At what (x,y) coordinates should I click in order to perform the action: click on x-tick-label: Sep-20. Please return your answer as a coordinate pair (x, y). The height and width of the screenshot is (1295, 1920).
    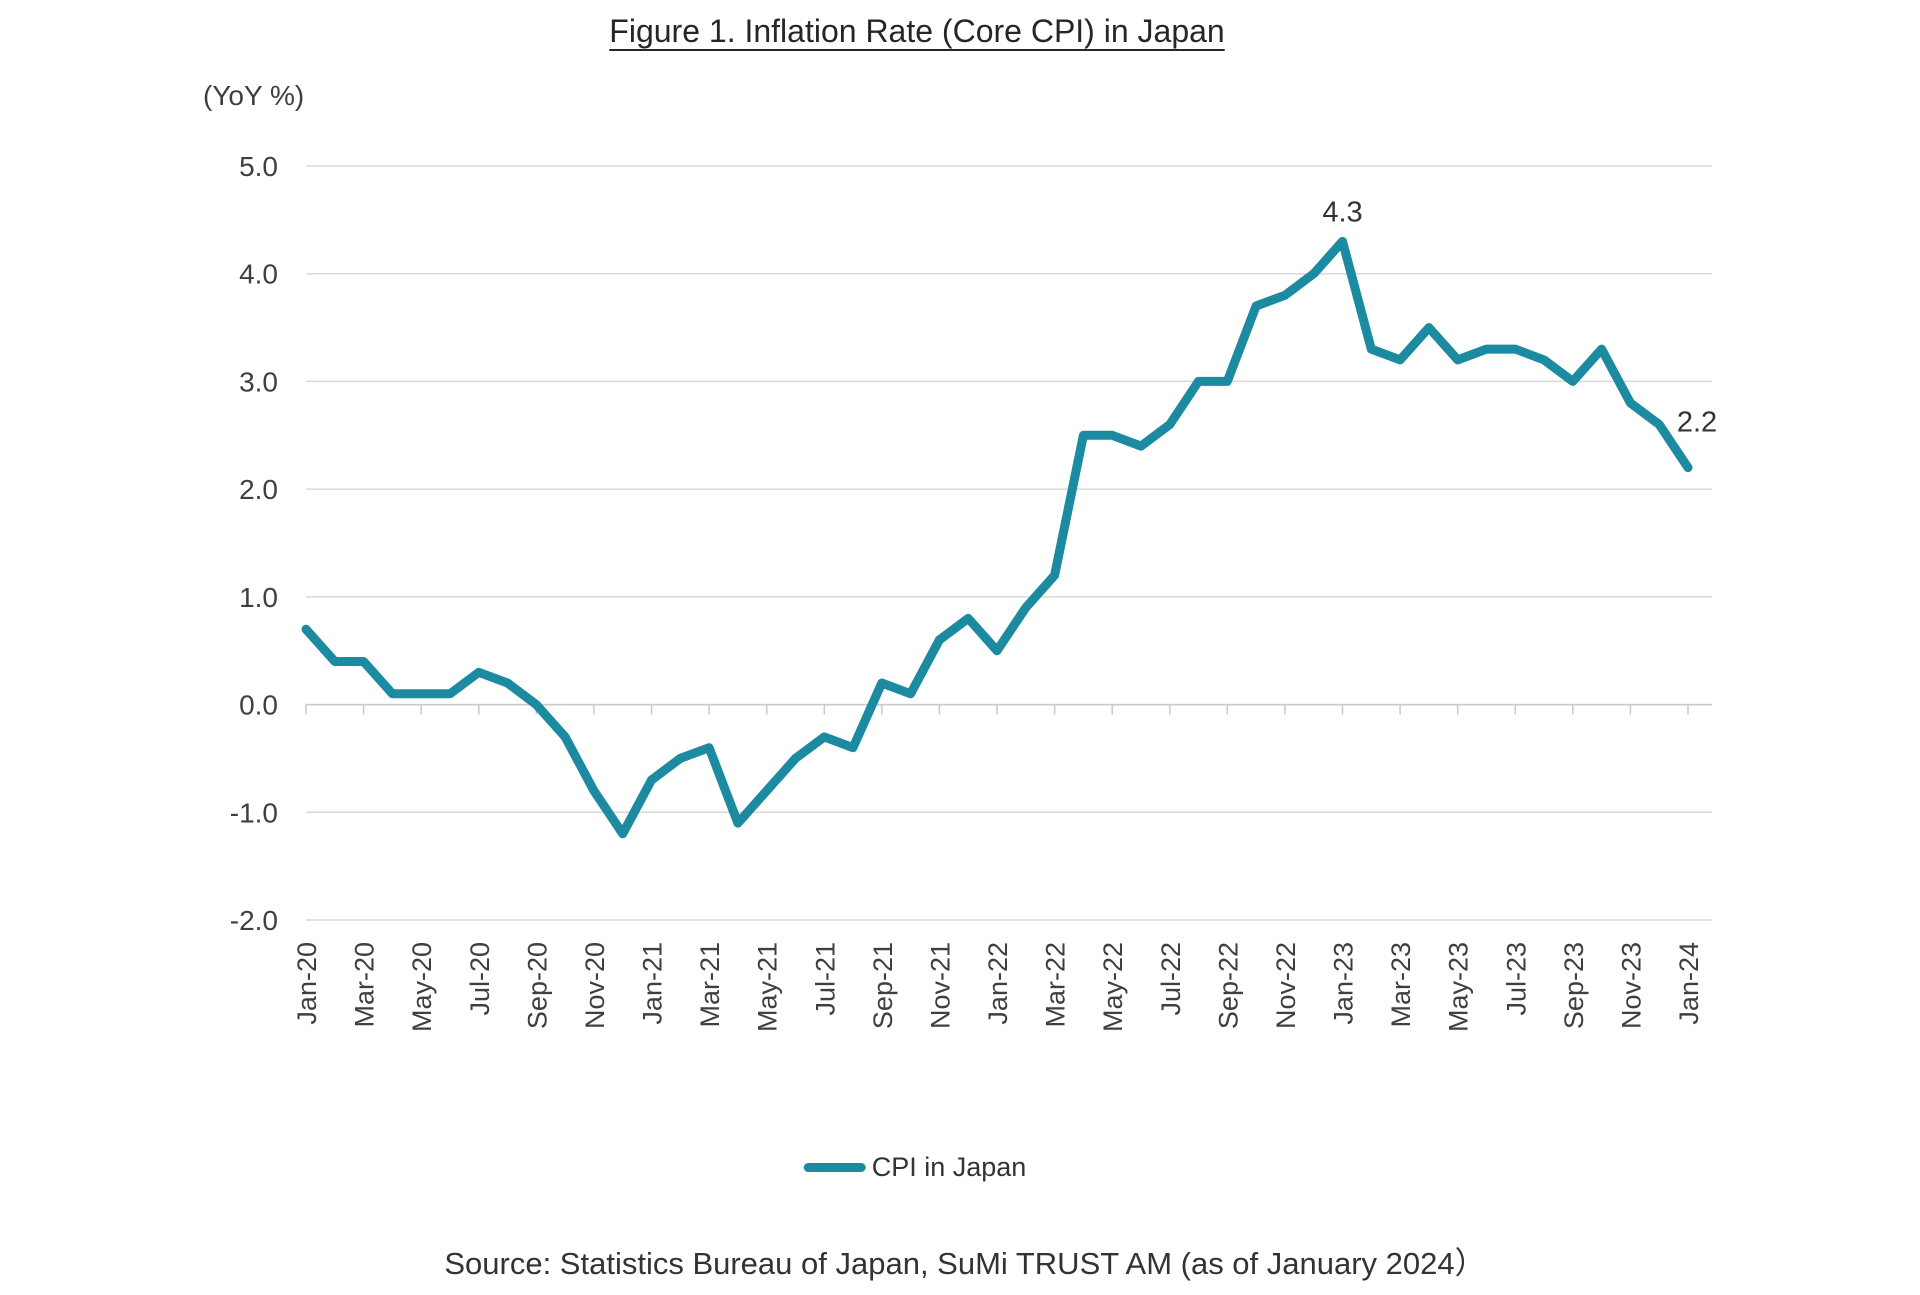
    Looking at the image, I should click on (537, 985).